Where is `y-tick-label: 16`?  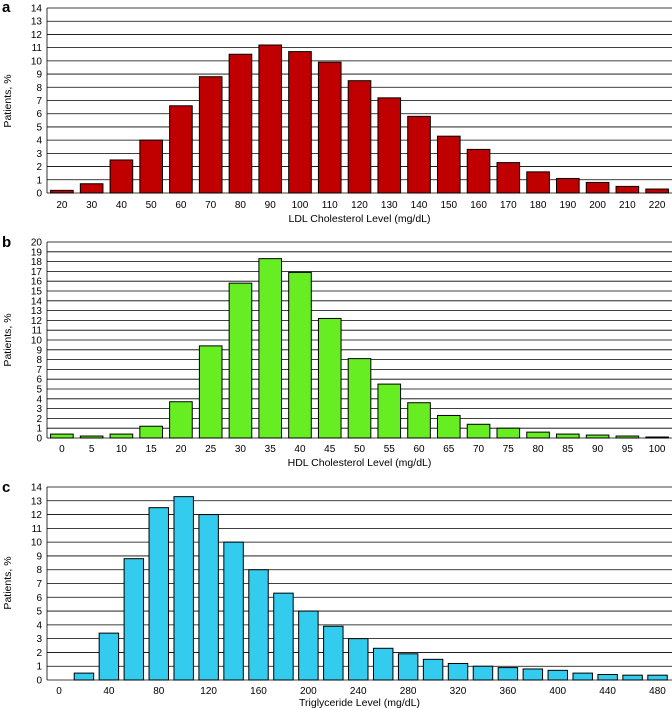
y-tick-label: 16 is located at coordinates (37, 282).